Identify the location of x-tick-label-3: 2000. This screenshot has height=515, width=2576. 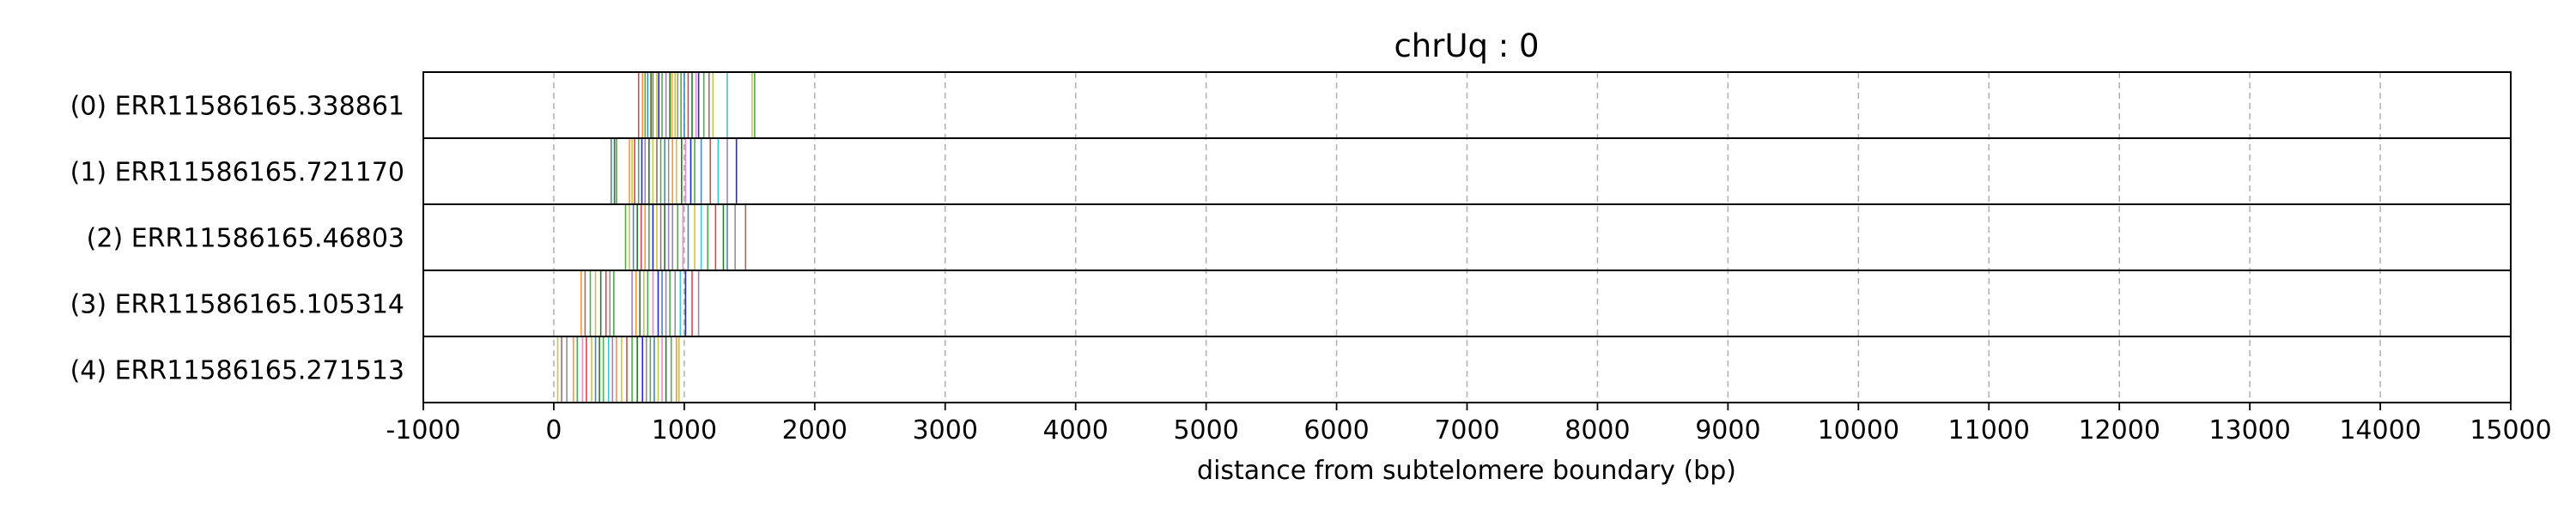
(815, 430).